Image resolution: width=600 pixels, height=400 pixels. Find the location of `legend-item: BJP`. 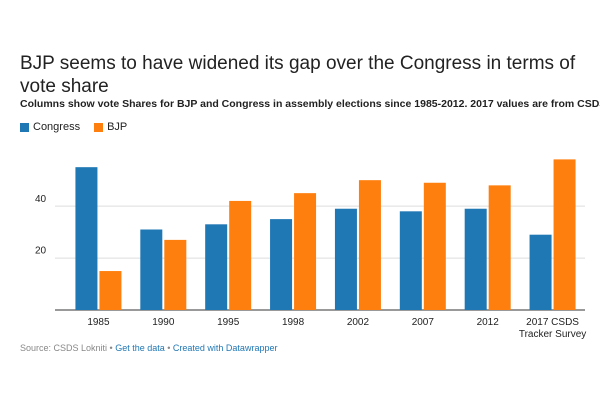

legend-item: BJP is located at coordinates (110, 127).